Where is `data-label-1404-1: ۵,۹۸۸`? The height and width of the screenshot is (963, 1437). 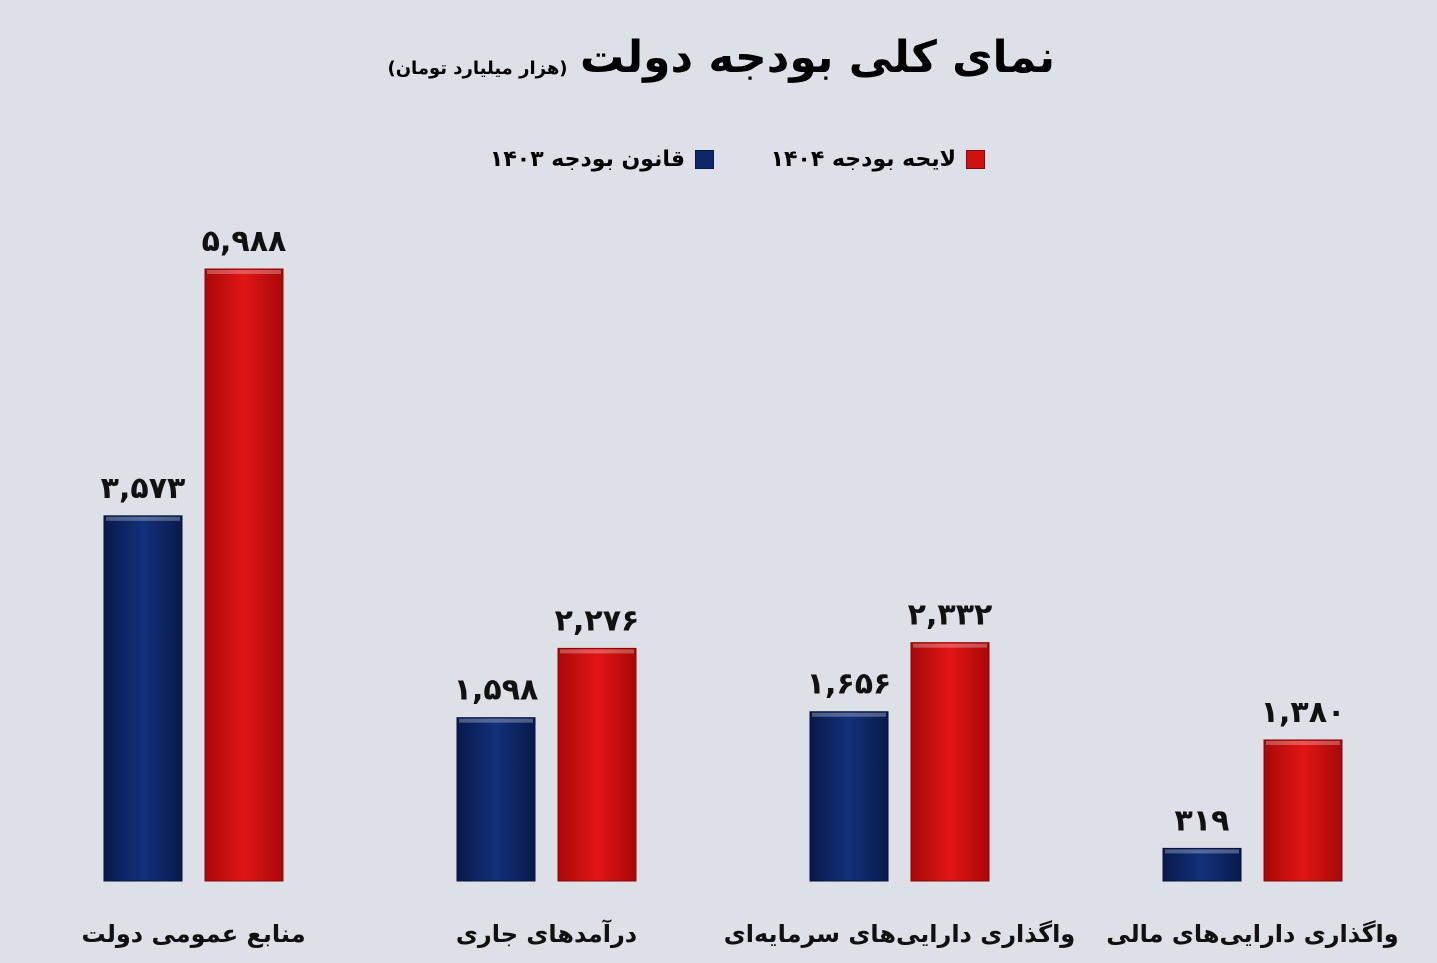 data-label-1404-1: ۵,۹۸۸ is located at coordinates (244, 241).